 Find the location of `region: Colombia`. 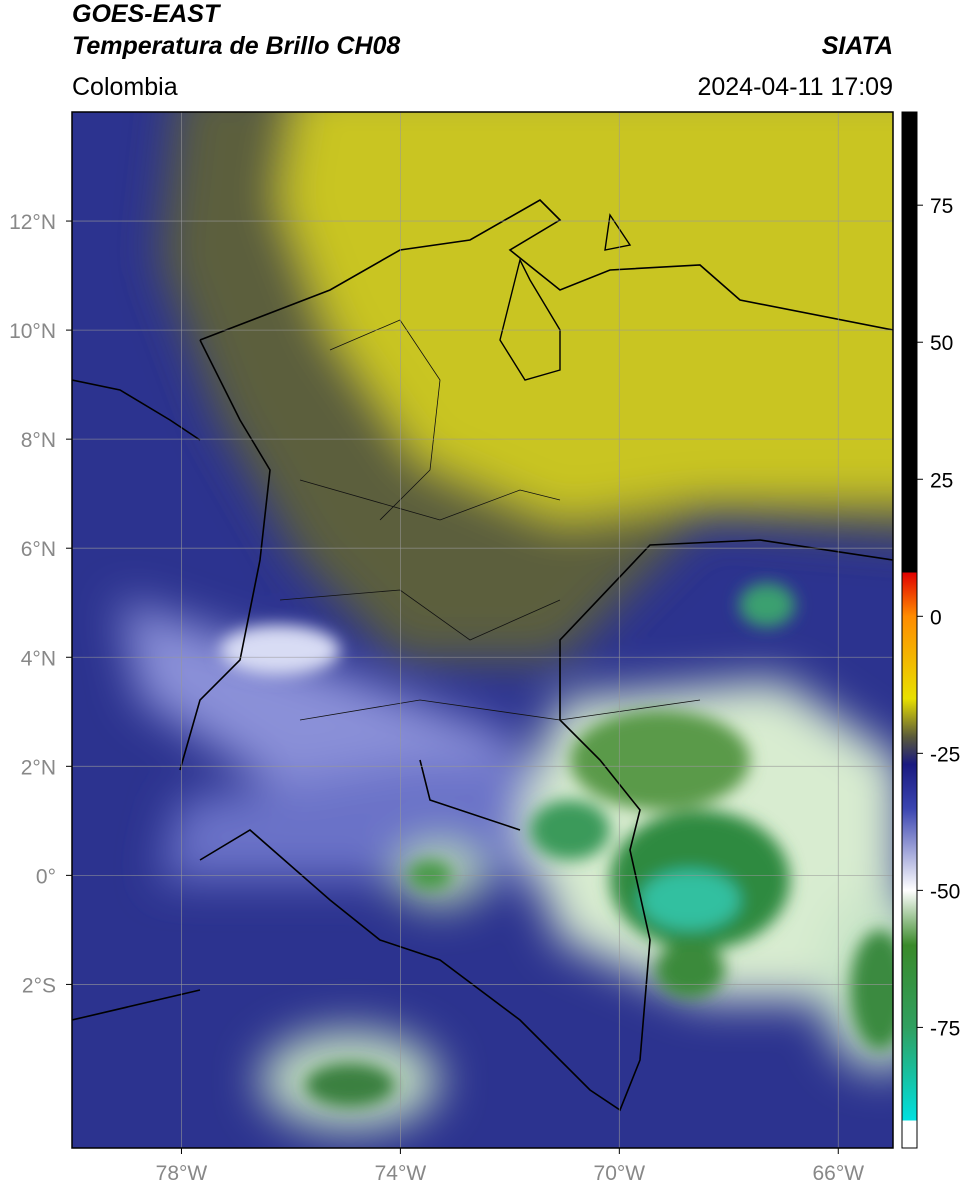

region: Colombia is located at coordinates (125, 87).